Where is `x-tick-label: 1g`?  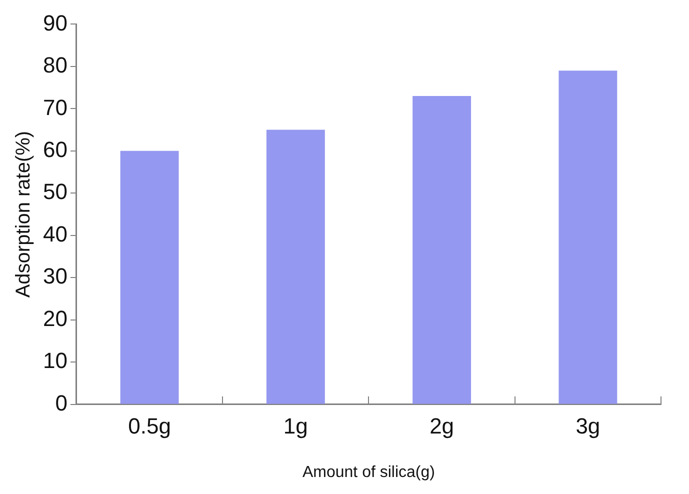
x-tick-label: 1g is located at coordinates (295, 426).